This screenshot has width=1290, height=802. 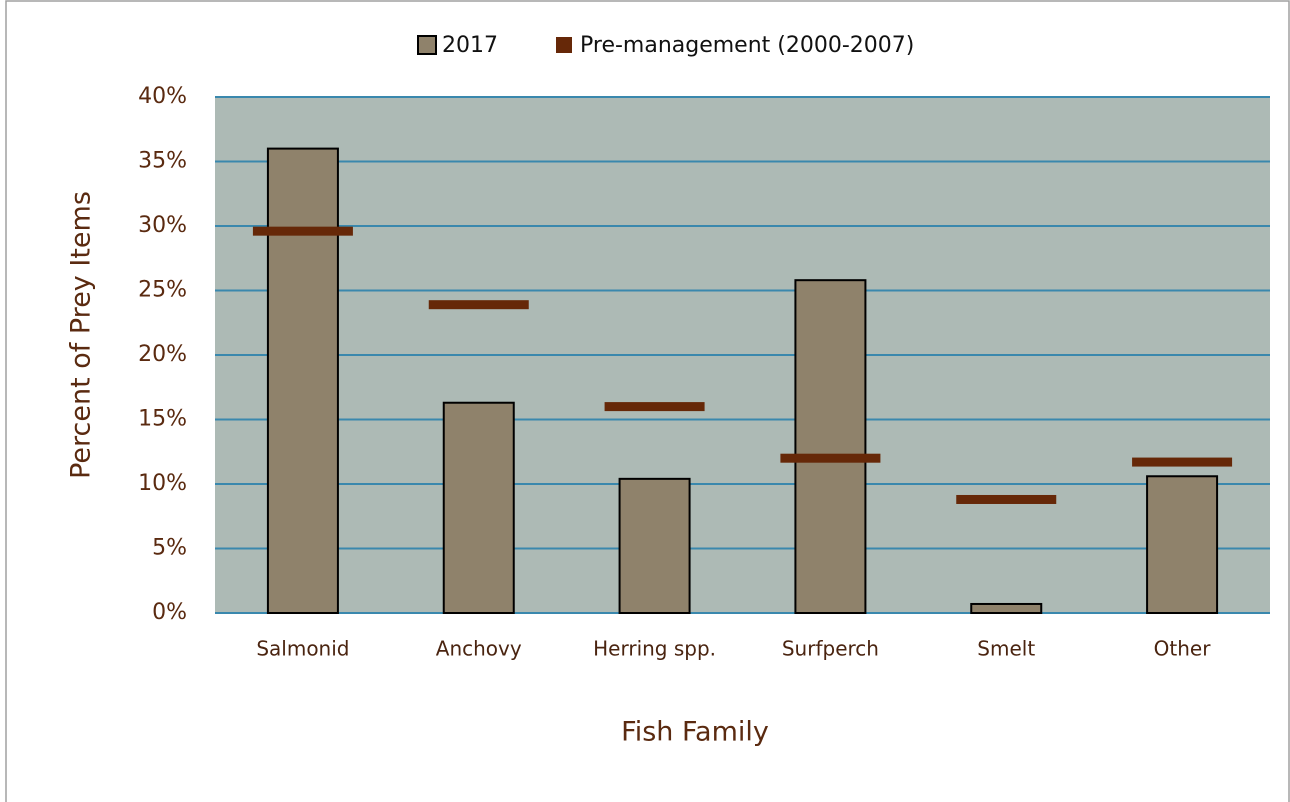 I want to click on legend-label: 2017, so click(x=470, y=45).